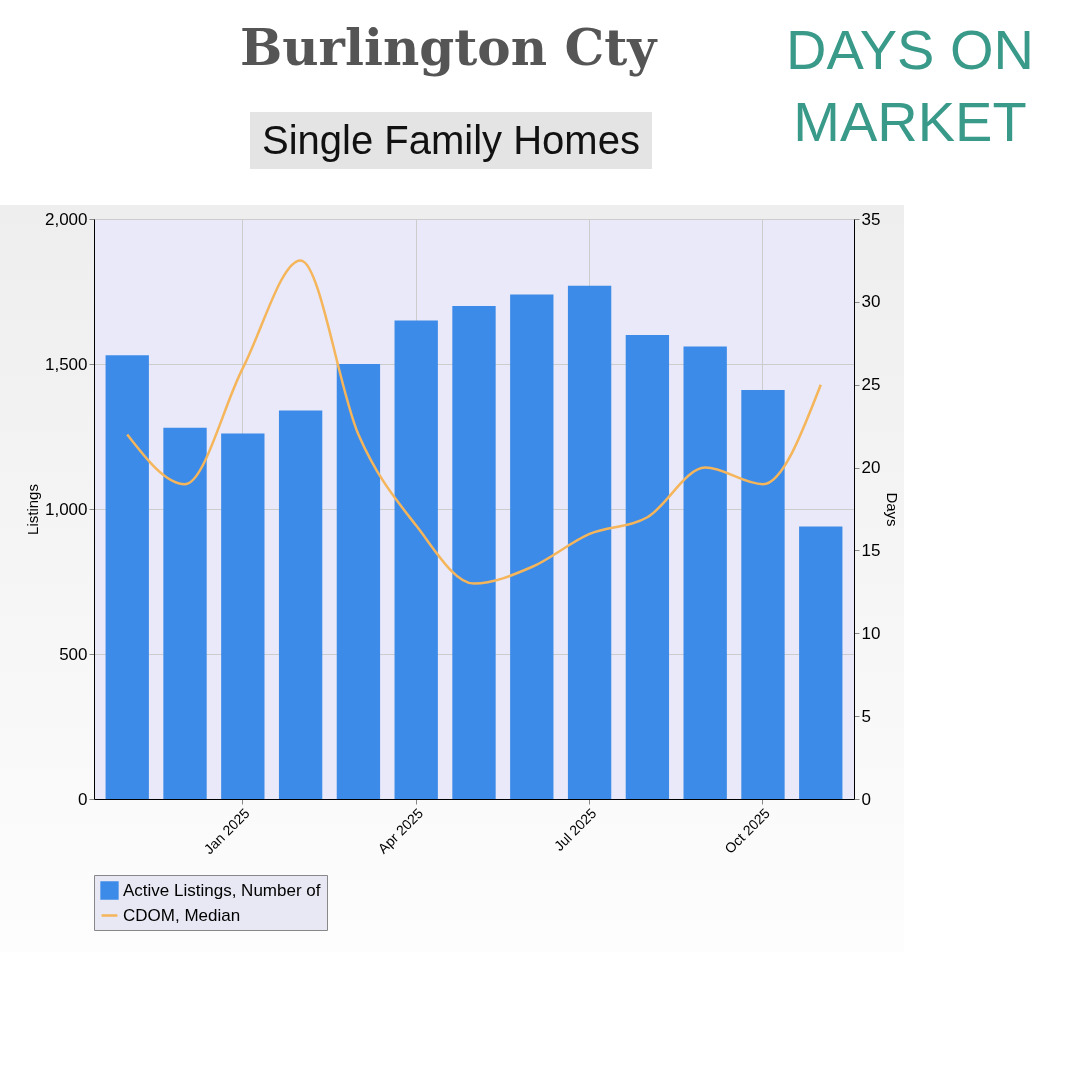 The height and width of the screenshot is (1080, 1080). Describe the element at coordinates (910, 86) in the screenshot. I see `text: DAYS ON MARKET` at that location.